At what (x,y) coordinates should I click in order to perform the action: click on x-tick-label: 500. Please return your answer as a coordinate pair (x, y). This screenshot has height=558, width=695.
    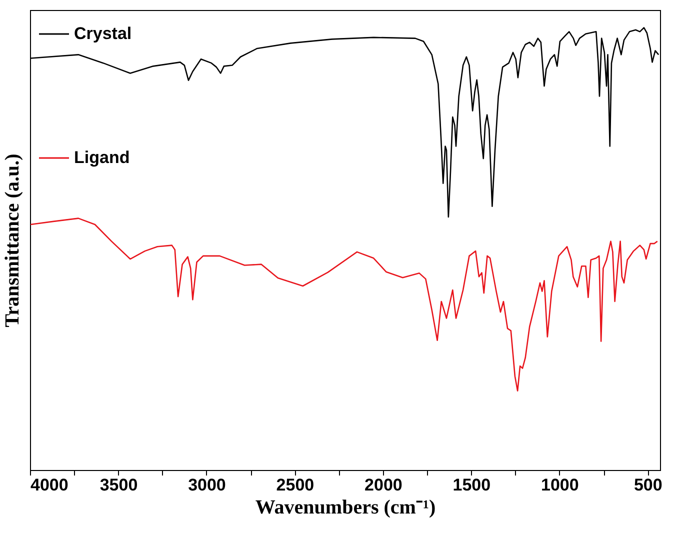
    Looking at the image, I should click on (648, 485).